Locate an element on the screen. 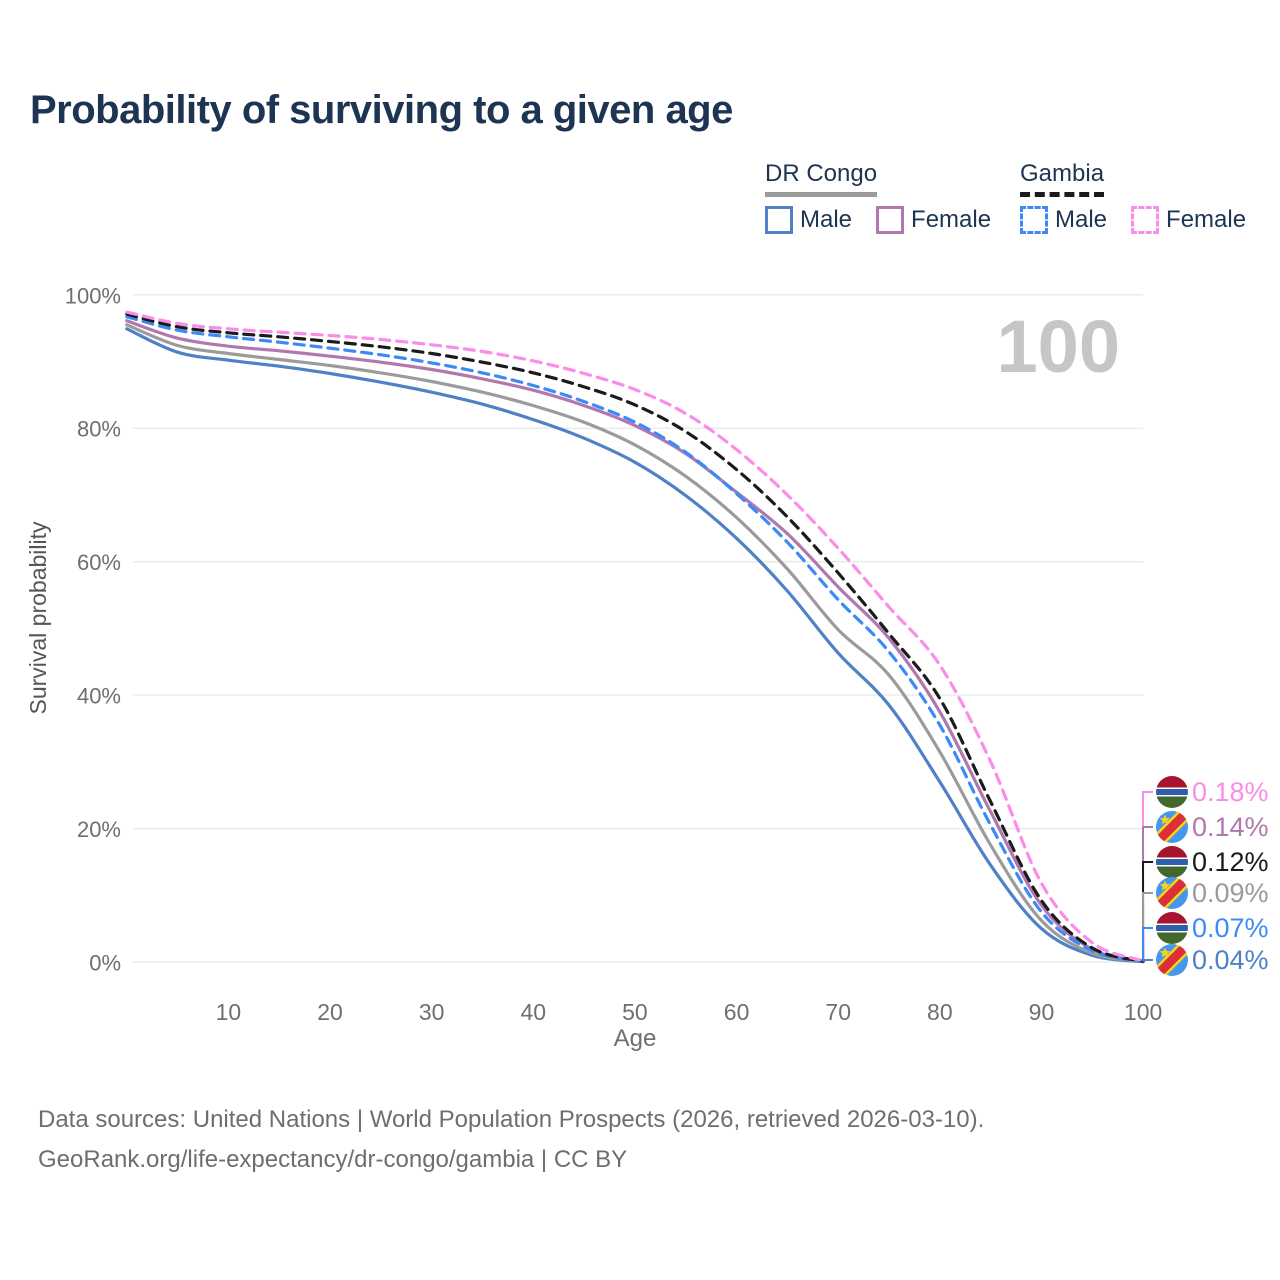  y-tick-label: 20% is located at coordinates (99, 829).